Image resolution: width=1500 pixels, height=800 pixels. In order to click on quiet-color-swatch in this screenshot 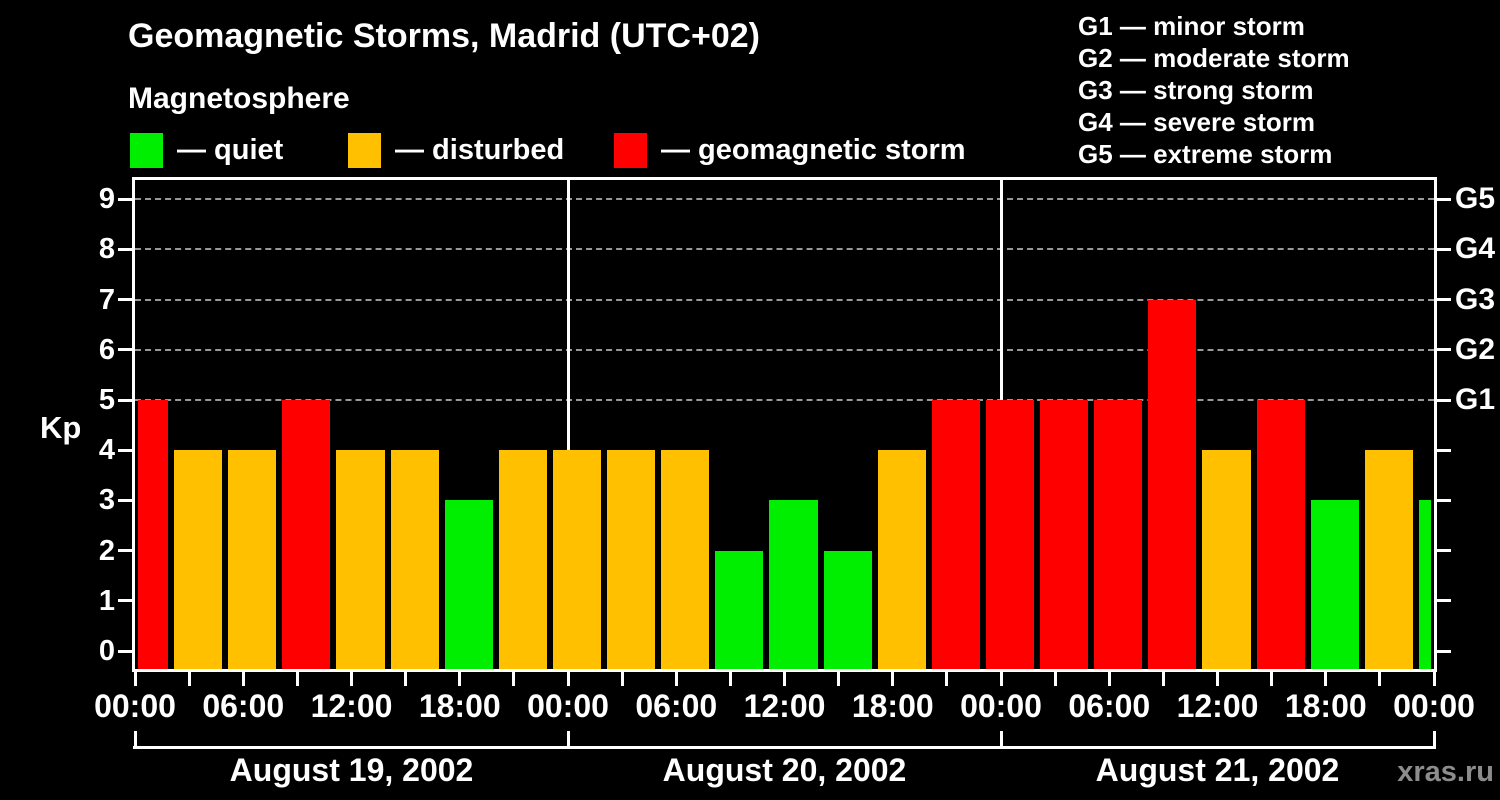, I will do `click(146, 150)`.